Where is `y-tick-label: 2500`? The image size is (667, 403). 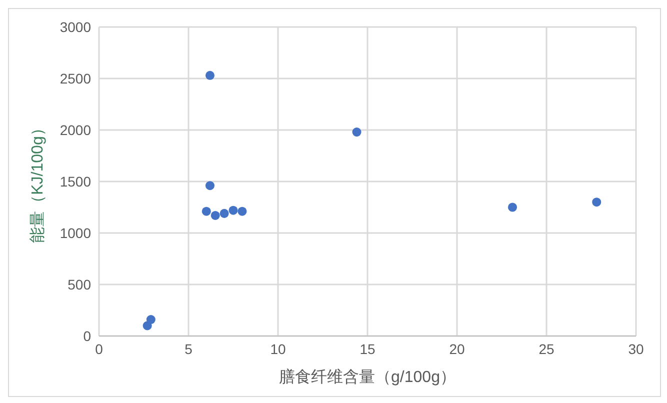
y-tick-label: 2500 is located at coordinates (76, 78).